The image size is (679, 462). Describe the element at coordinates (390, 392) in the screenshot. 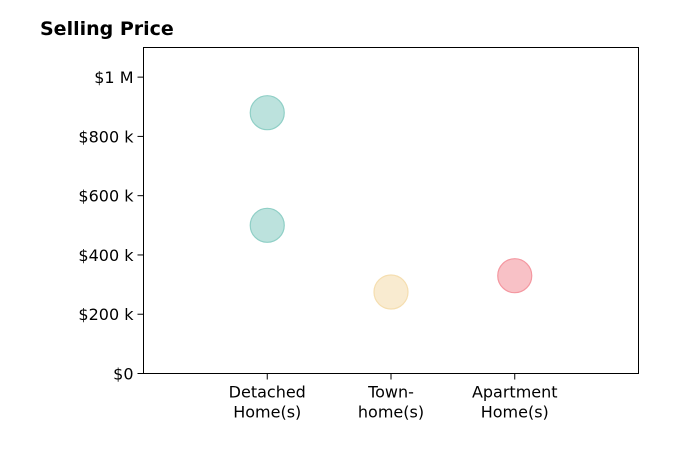

I see `x-tick-label: Town-` at that location.